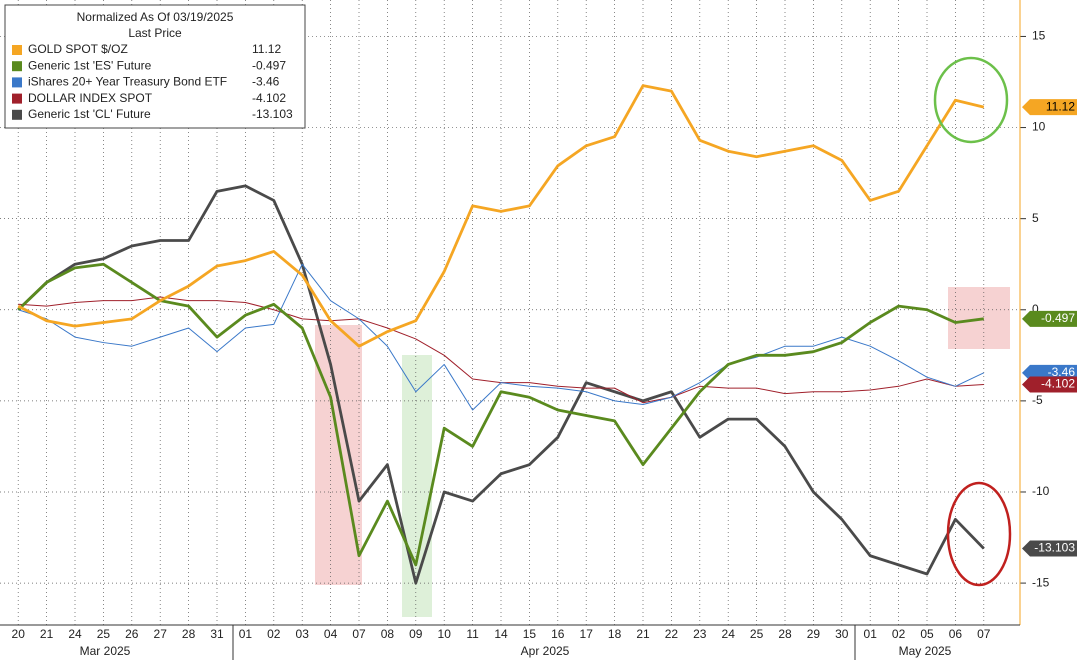 The width and height of the screenshot is (1077, 660). I want to click on x-tick-label: 27, so click(161, 634).